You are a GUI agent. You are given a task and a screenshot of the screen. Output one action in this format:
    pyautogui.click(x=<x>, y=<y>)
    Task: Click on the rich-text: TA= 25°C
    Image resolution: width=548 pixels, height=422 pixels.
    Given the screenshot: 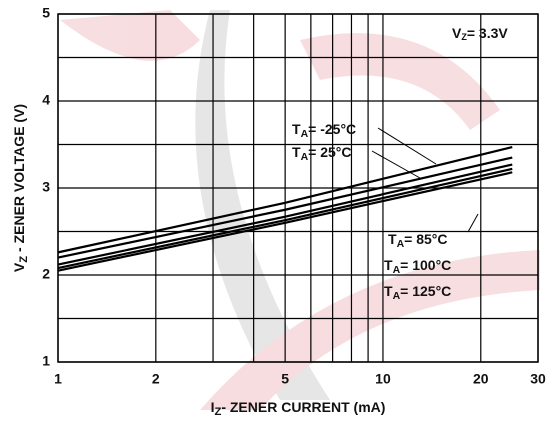 What is the action you would take?
    pyautogui.click(x=322, y=153)
    